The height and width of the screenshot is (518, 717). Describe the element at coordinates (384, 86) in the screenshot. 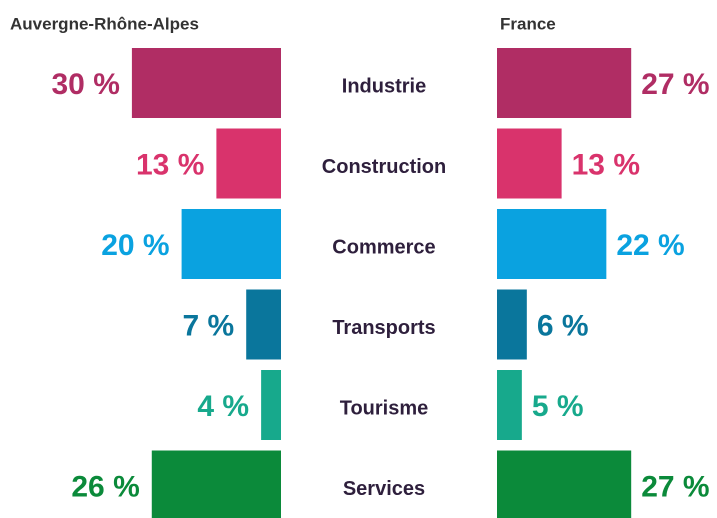

I see `category-label: Industrie` at that location.